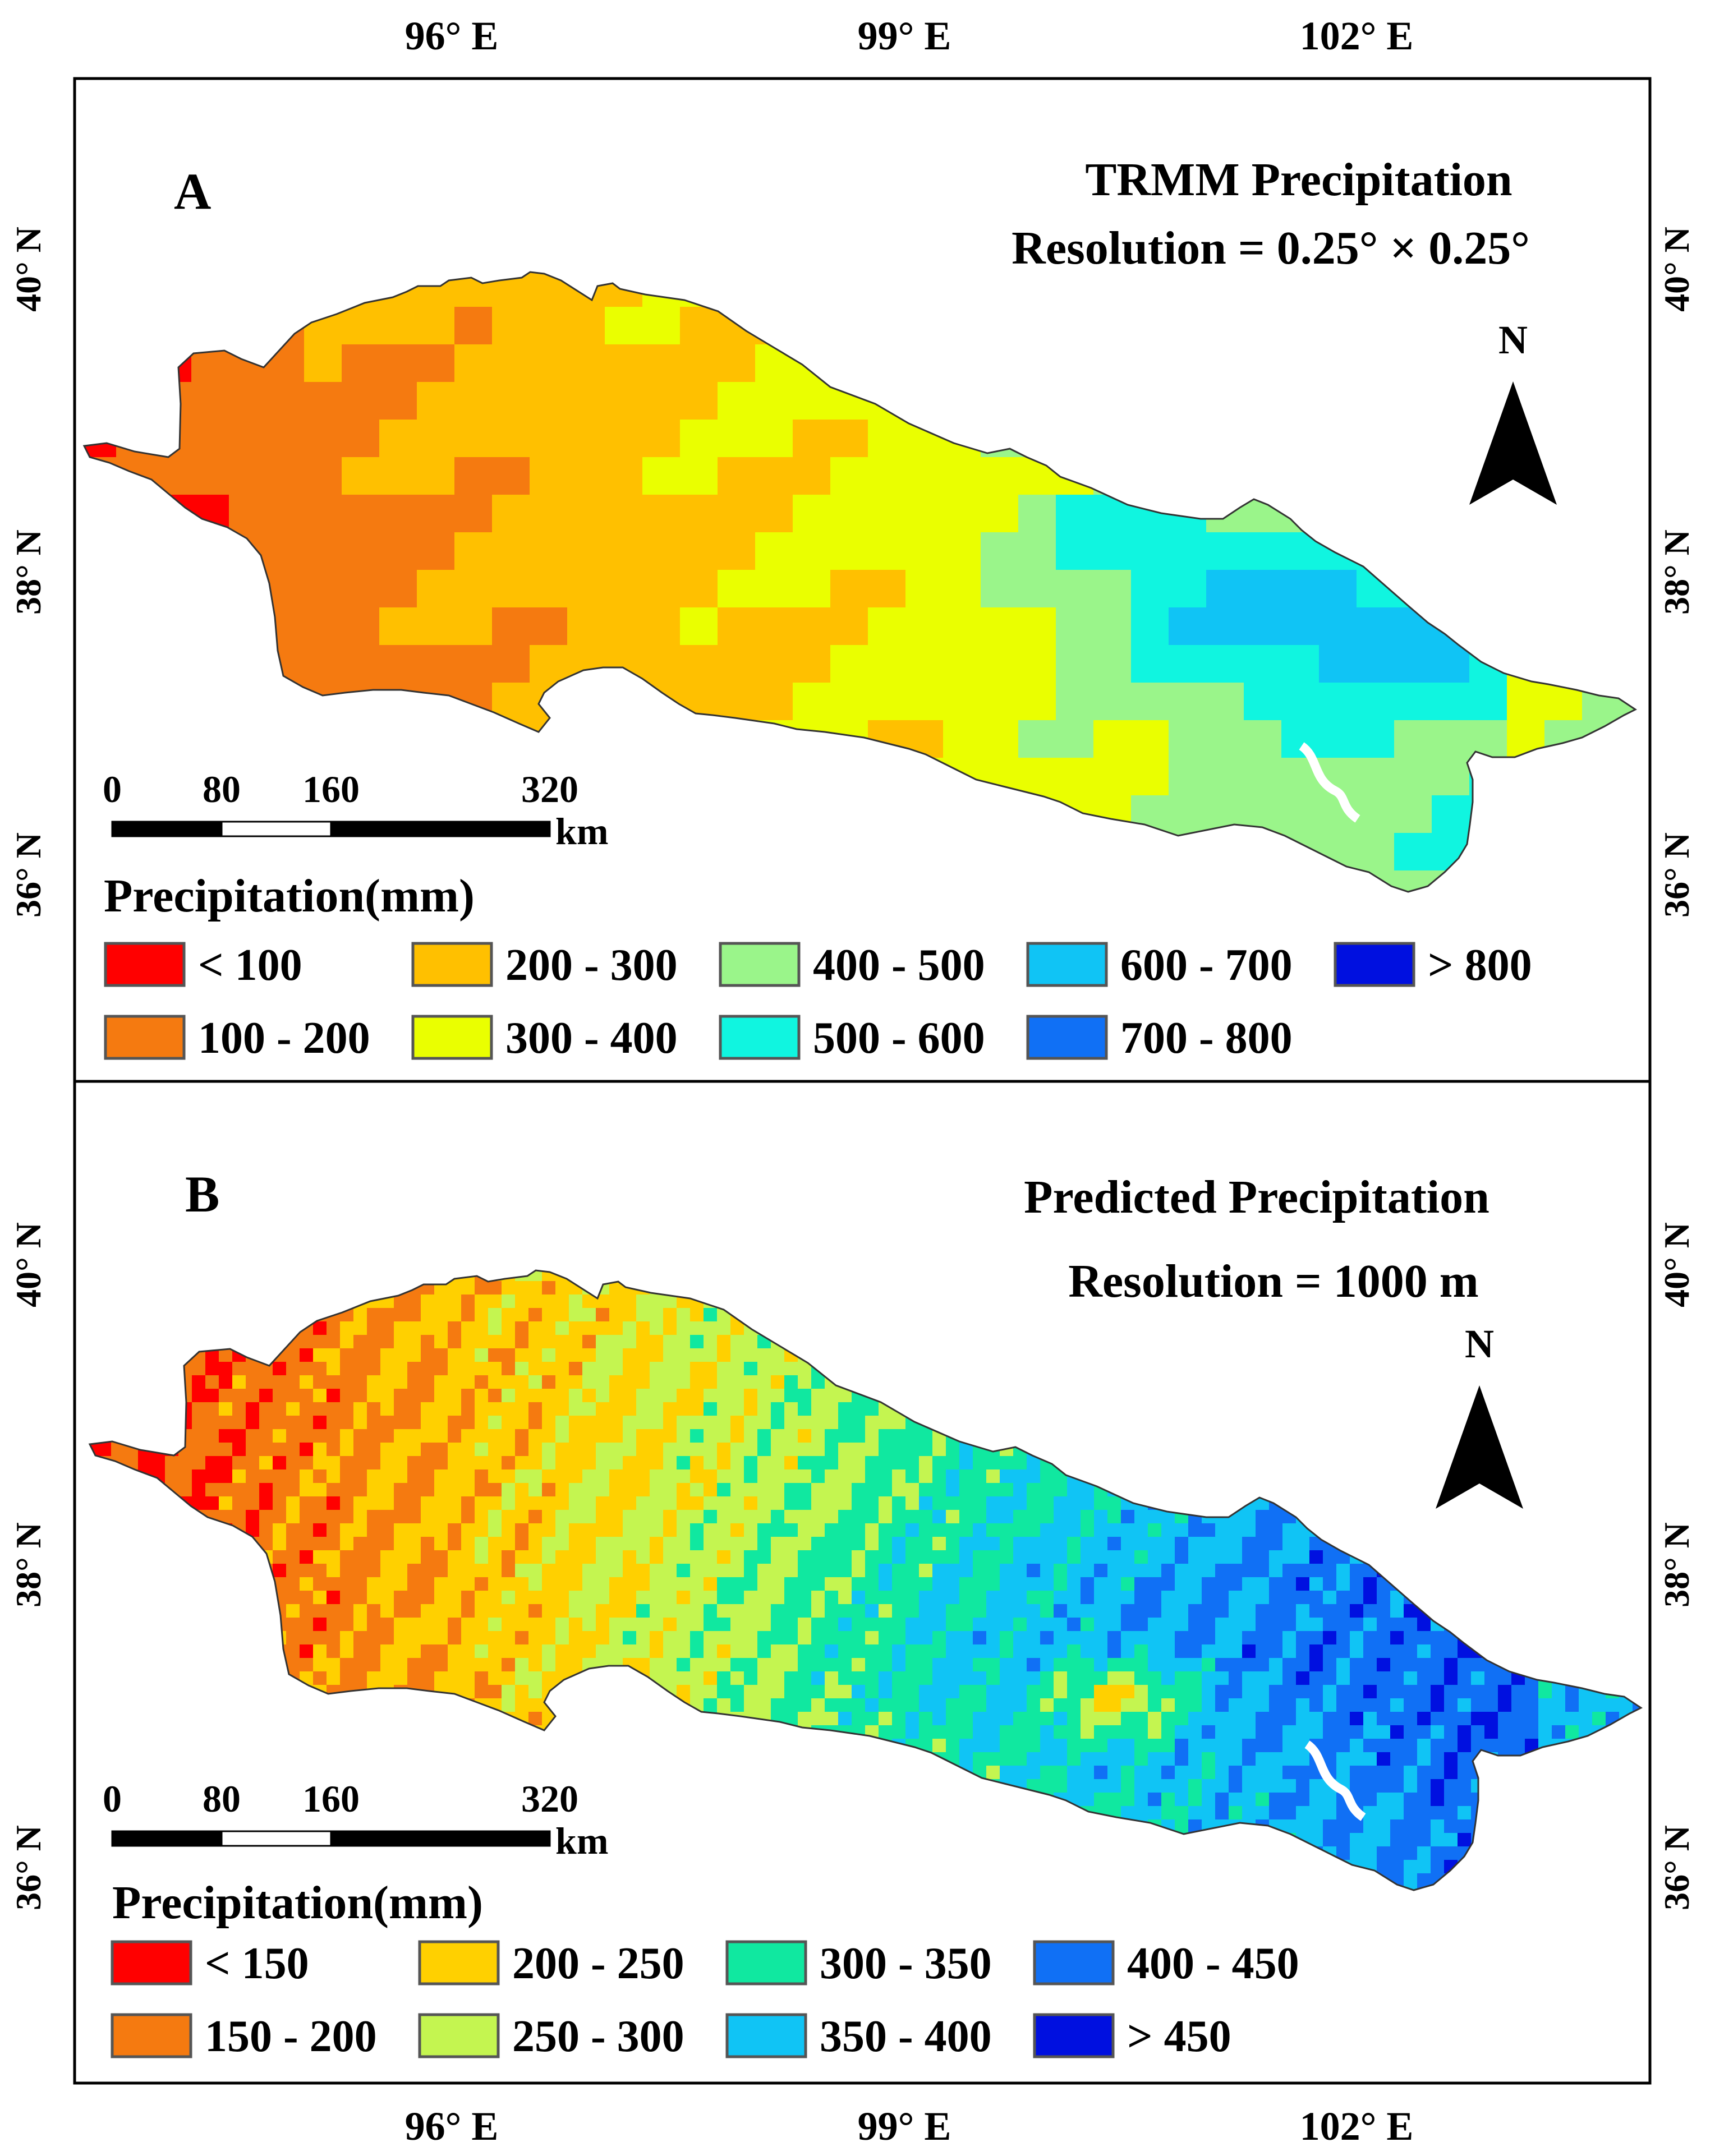  What do you see at coordinates (1513, 411) in the screenshot?
I see `panel-a-north-arrow-icon: N` at bounding box center [1513, 411].